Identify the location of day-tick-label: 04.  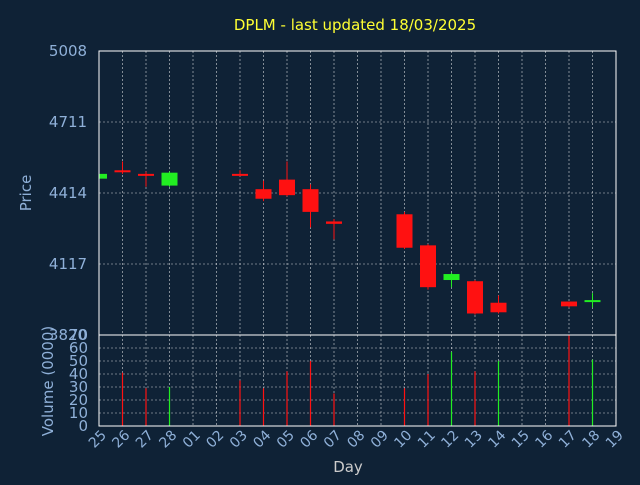
(262, 439).